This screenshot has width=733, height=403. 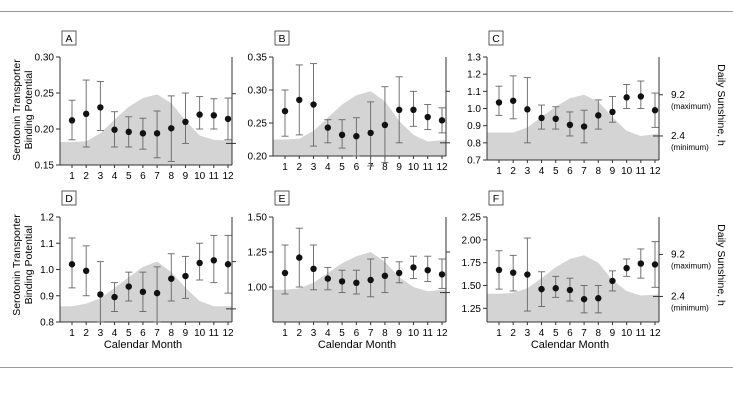 I want to click on x-tick-label: 8, so click(x=171, y=176).